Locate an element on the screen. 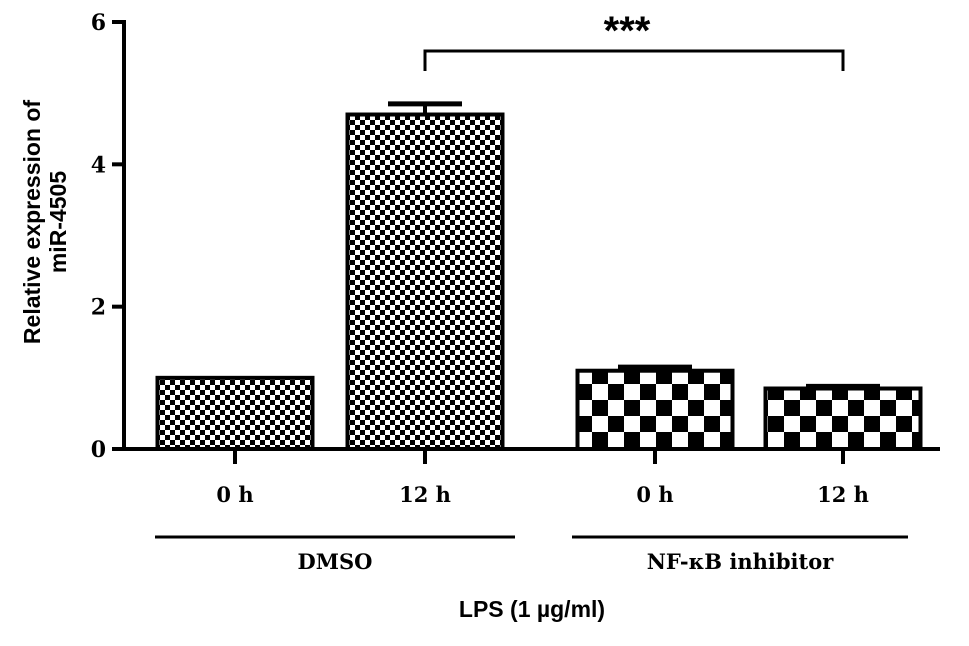  significance-bracket: *** is located at coordinates (634, 40).